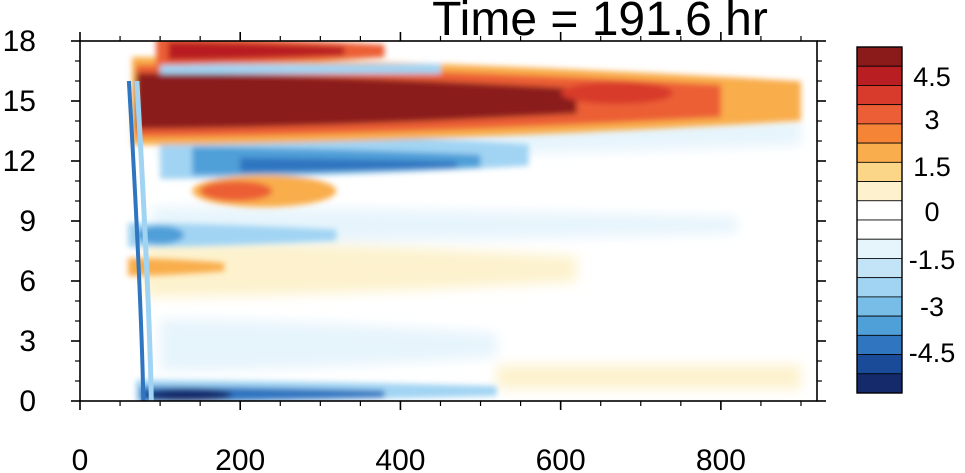 Image resolution: width=965 pixels, height=473 pixels. Describe the element at coordinates (931, 120) in the screenshot. I see `colorbar-label: 3` at that location.